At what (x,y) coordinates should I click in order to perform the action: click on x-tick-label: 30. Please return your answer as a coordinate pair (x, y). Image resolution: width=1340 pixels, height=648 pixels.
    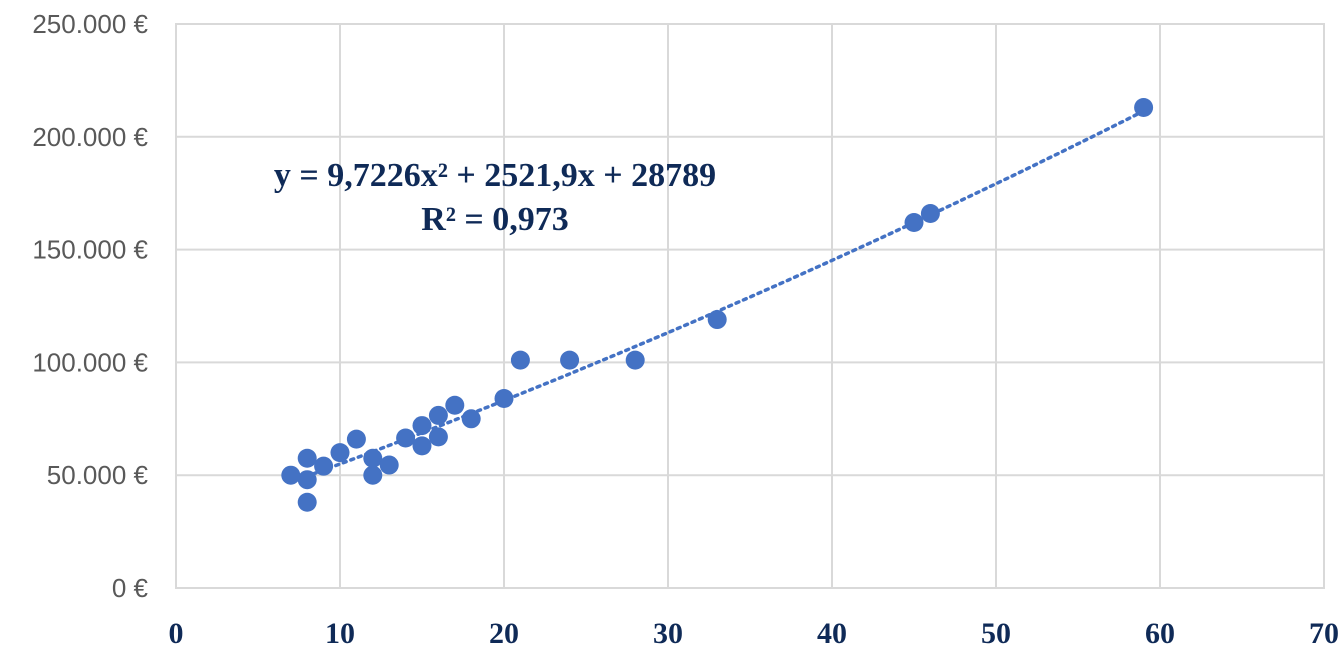
    Looking at the image, I should click on (668, 632).